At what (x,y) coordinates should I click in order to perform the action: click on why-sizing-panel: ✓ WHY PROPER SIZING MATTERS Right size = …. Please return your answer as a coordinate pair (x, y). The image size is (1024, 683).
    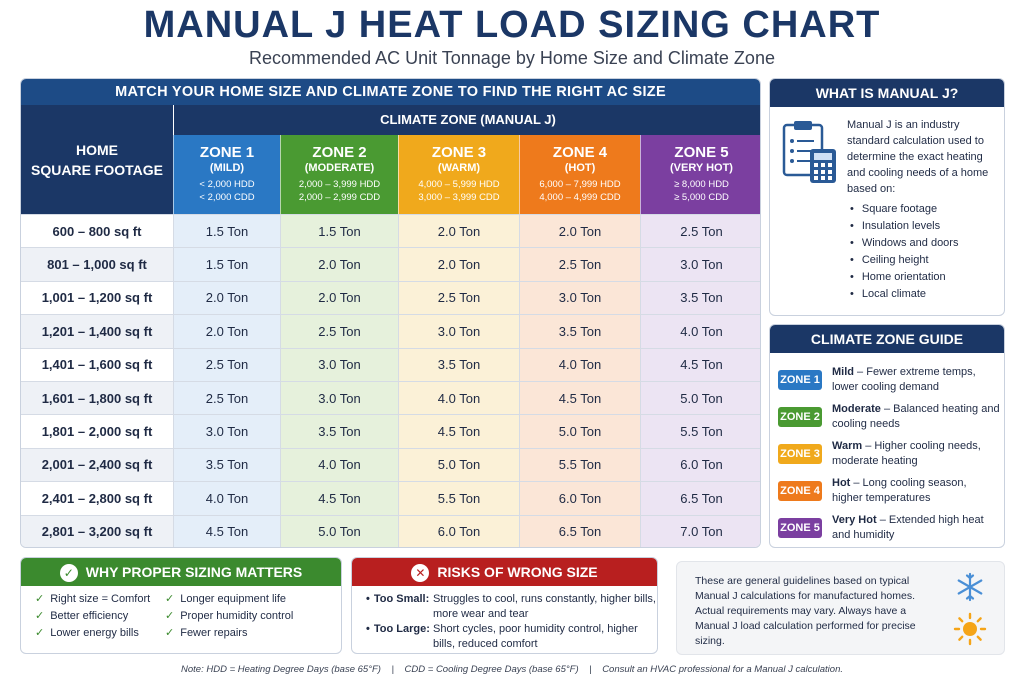
    Looking at the image, I should click on (181, 605).